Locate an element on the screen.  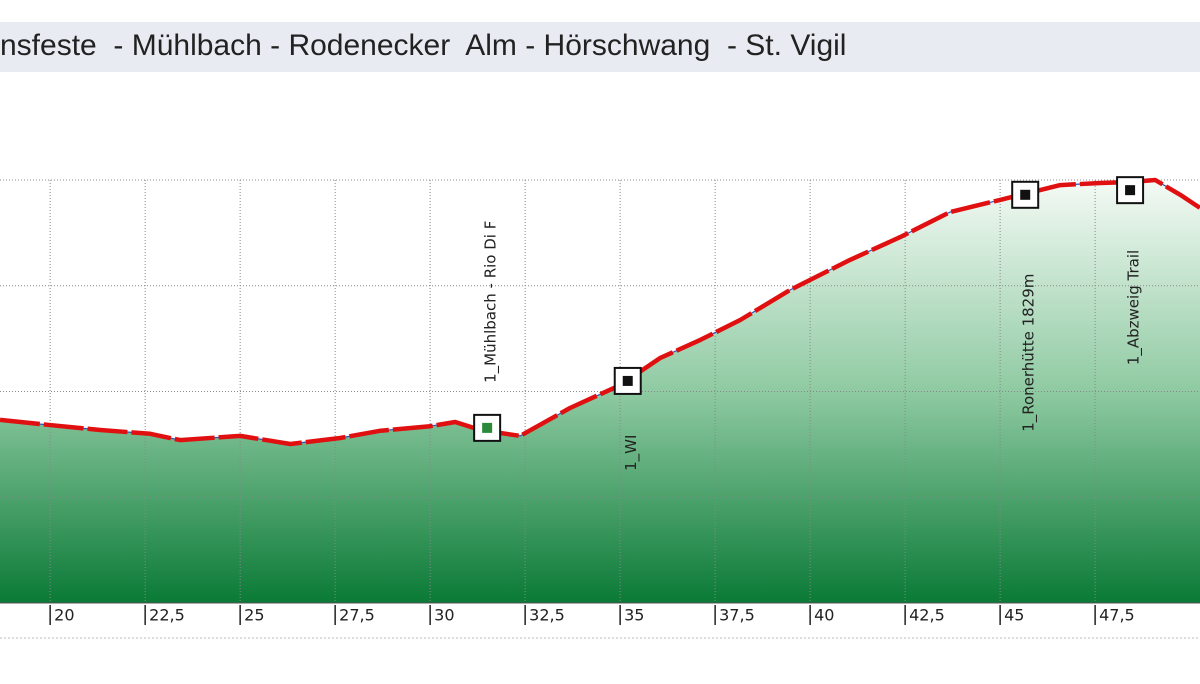
x-tick-label: 32,5 is located at coordinates (547, 615).